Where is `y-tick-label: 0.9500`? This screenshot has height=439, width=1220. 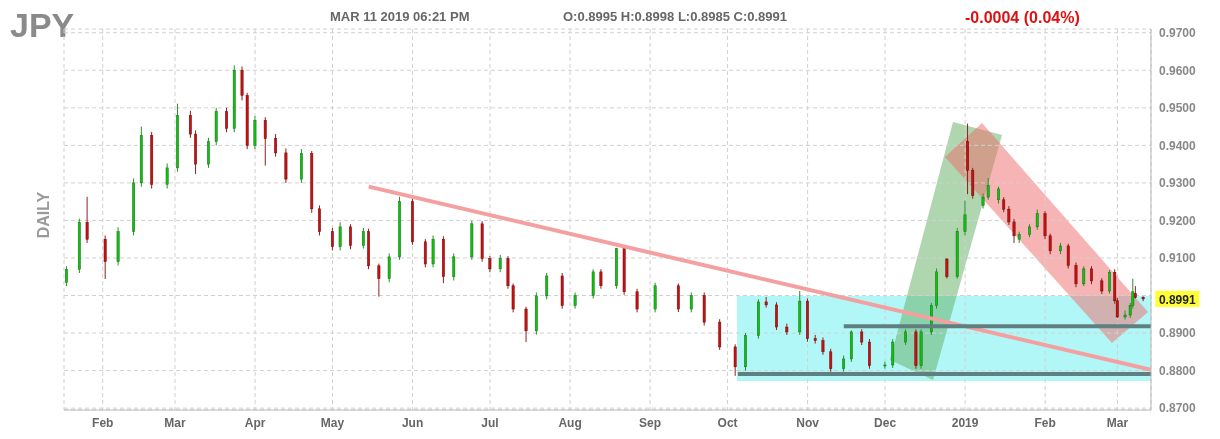 y-tick-label: 0.9500 is located at coordinates (1178, 108).